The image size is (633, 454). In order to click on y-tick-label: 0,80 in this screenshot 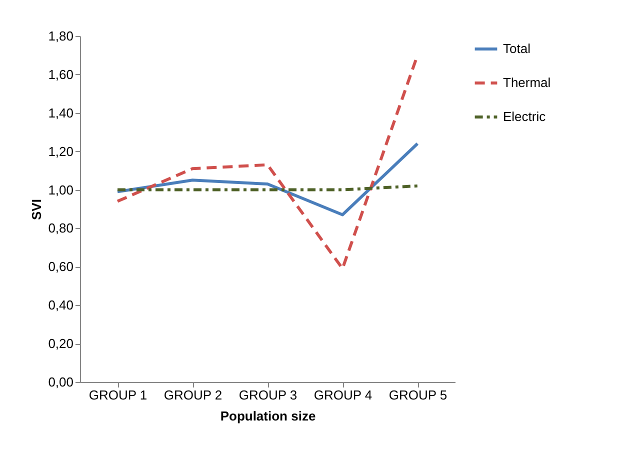, I will do `click(61, 228)`.